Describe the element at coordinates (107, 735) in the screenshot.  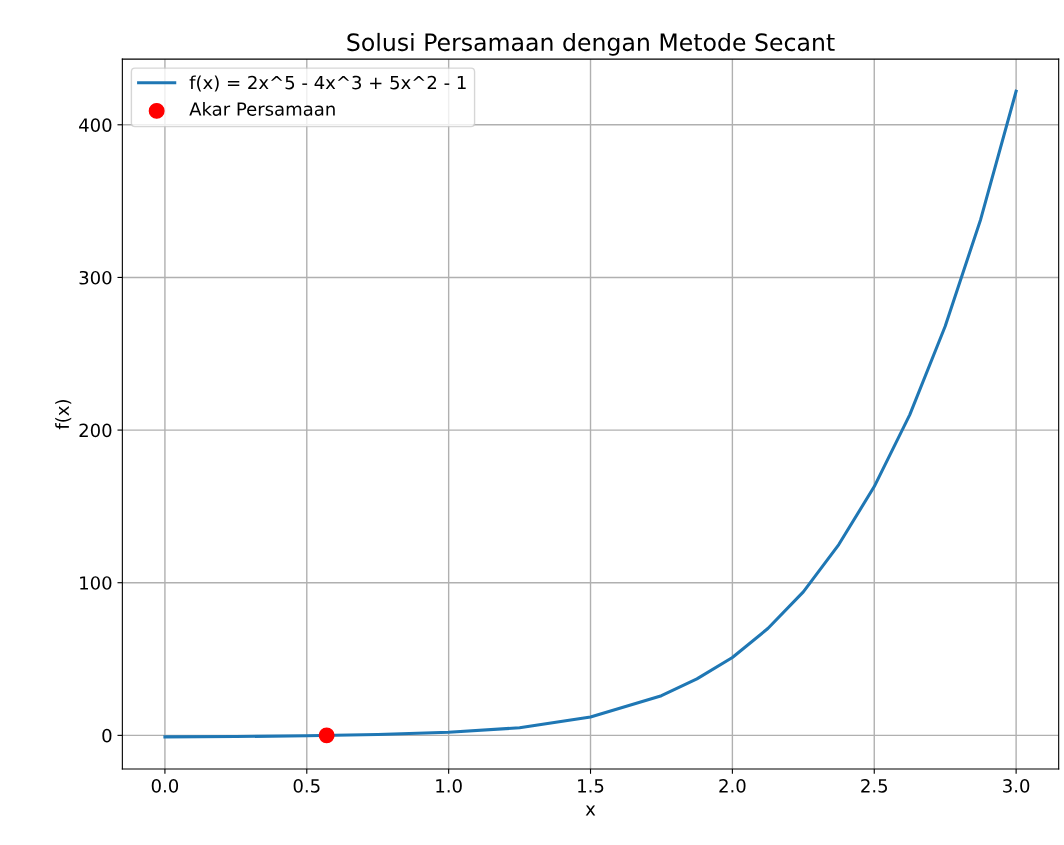
I see `y-tick-label: 0` at that location.